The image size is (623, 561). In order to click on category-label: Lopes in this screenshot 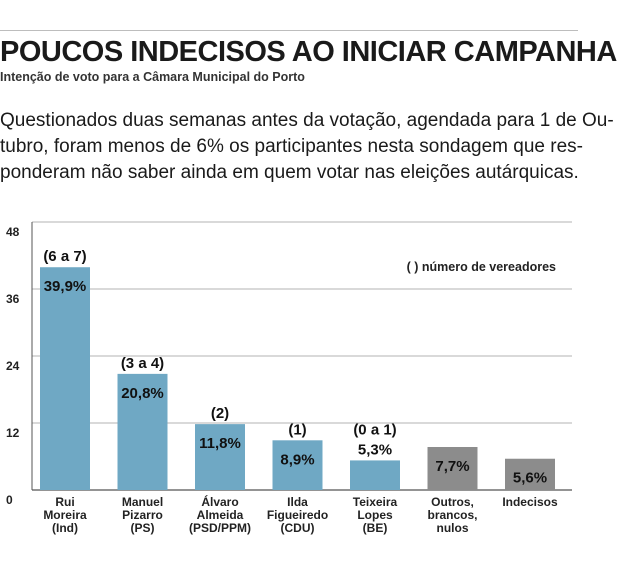, I will do `click(375, 515)`.